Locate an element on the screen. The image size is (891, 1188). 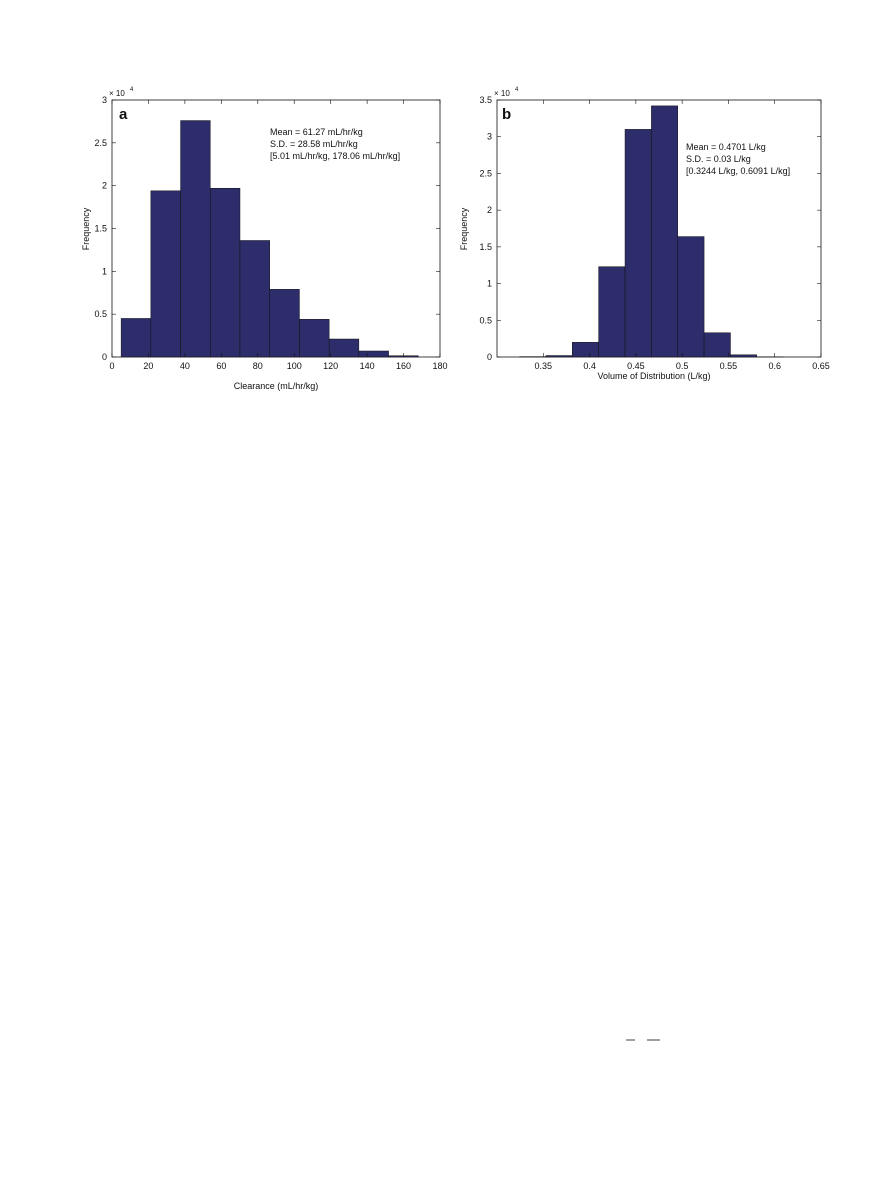
y-multiplier-a: × 10 is located at coordinates (117, 93).